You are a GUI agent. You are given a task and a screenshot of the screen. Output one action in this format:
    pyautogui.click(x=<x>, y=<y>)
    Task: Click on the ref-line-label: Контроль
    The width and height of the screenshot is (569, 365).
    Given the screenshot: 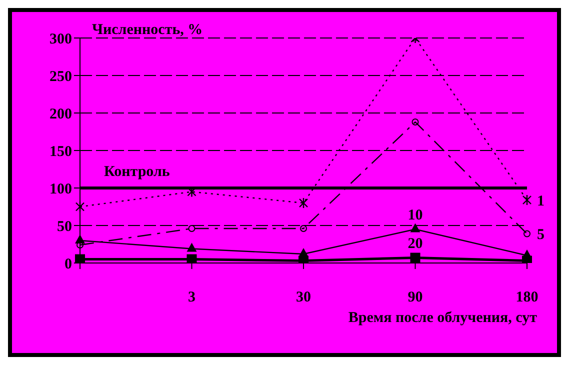 What is the action you would take?
    pyautogui.click(x=137, y=172)
    